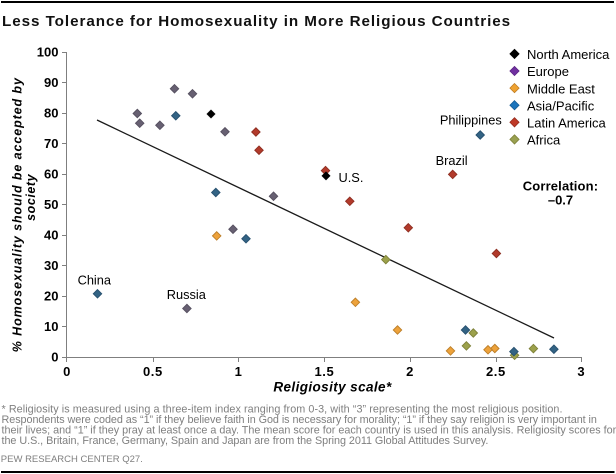 The image size is (616, 474). Describe the element at coordinates (51, 143) in the screenshot. I see `svg-text: 70` at that location.